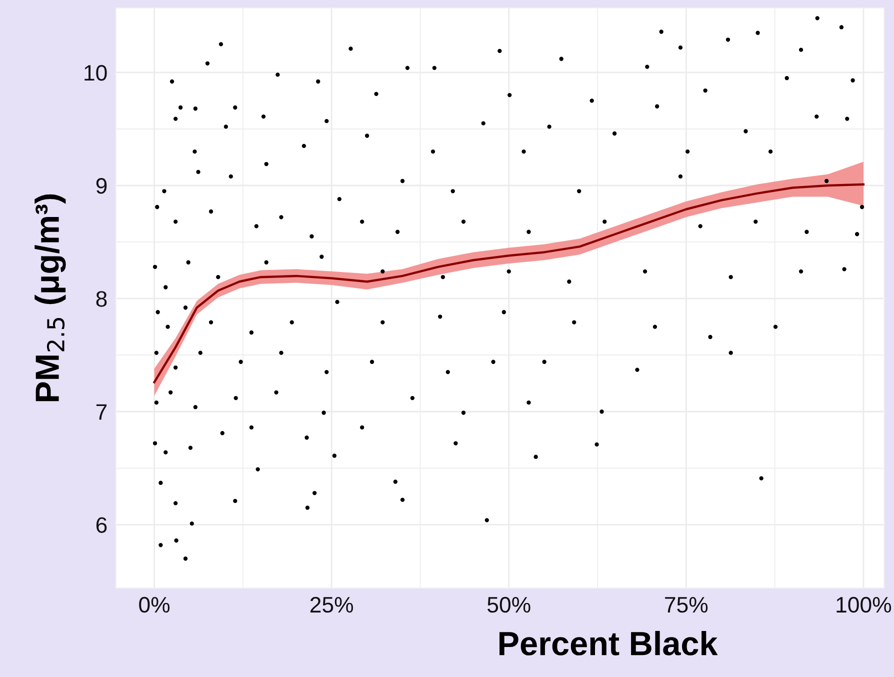 This screenshot has height=677, width=894. Describe the element at coordinates (332, 604) in the screenshot. I see `x-tick-label: 25%` at that location.